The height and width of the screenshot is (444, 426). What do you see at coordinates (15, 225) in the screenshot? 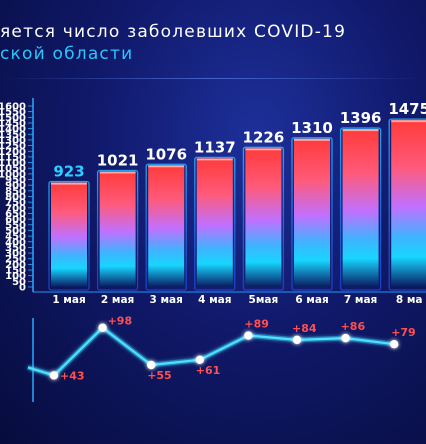
I see `y-tick-label: 550` at bounding box center [15, 225].